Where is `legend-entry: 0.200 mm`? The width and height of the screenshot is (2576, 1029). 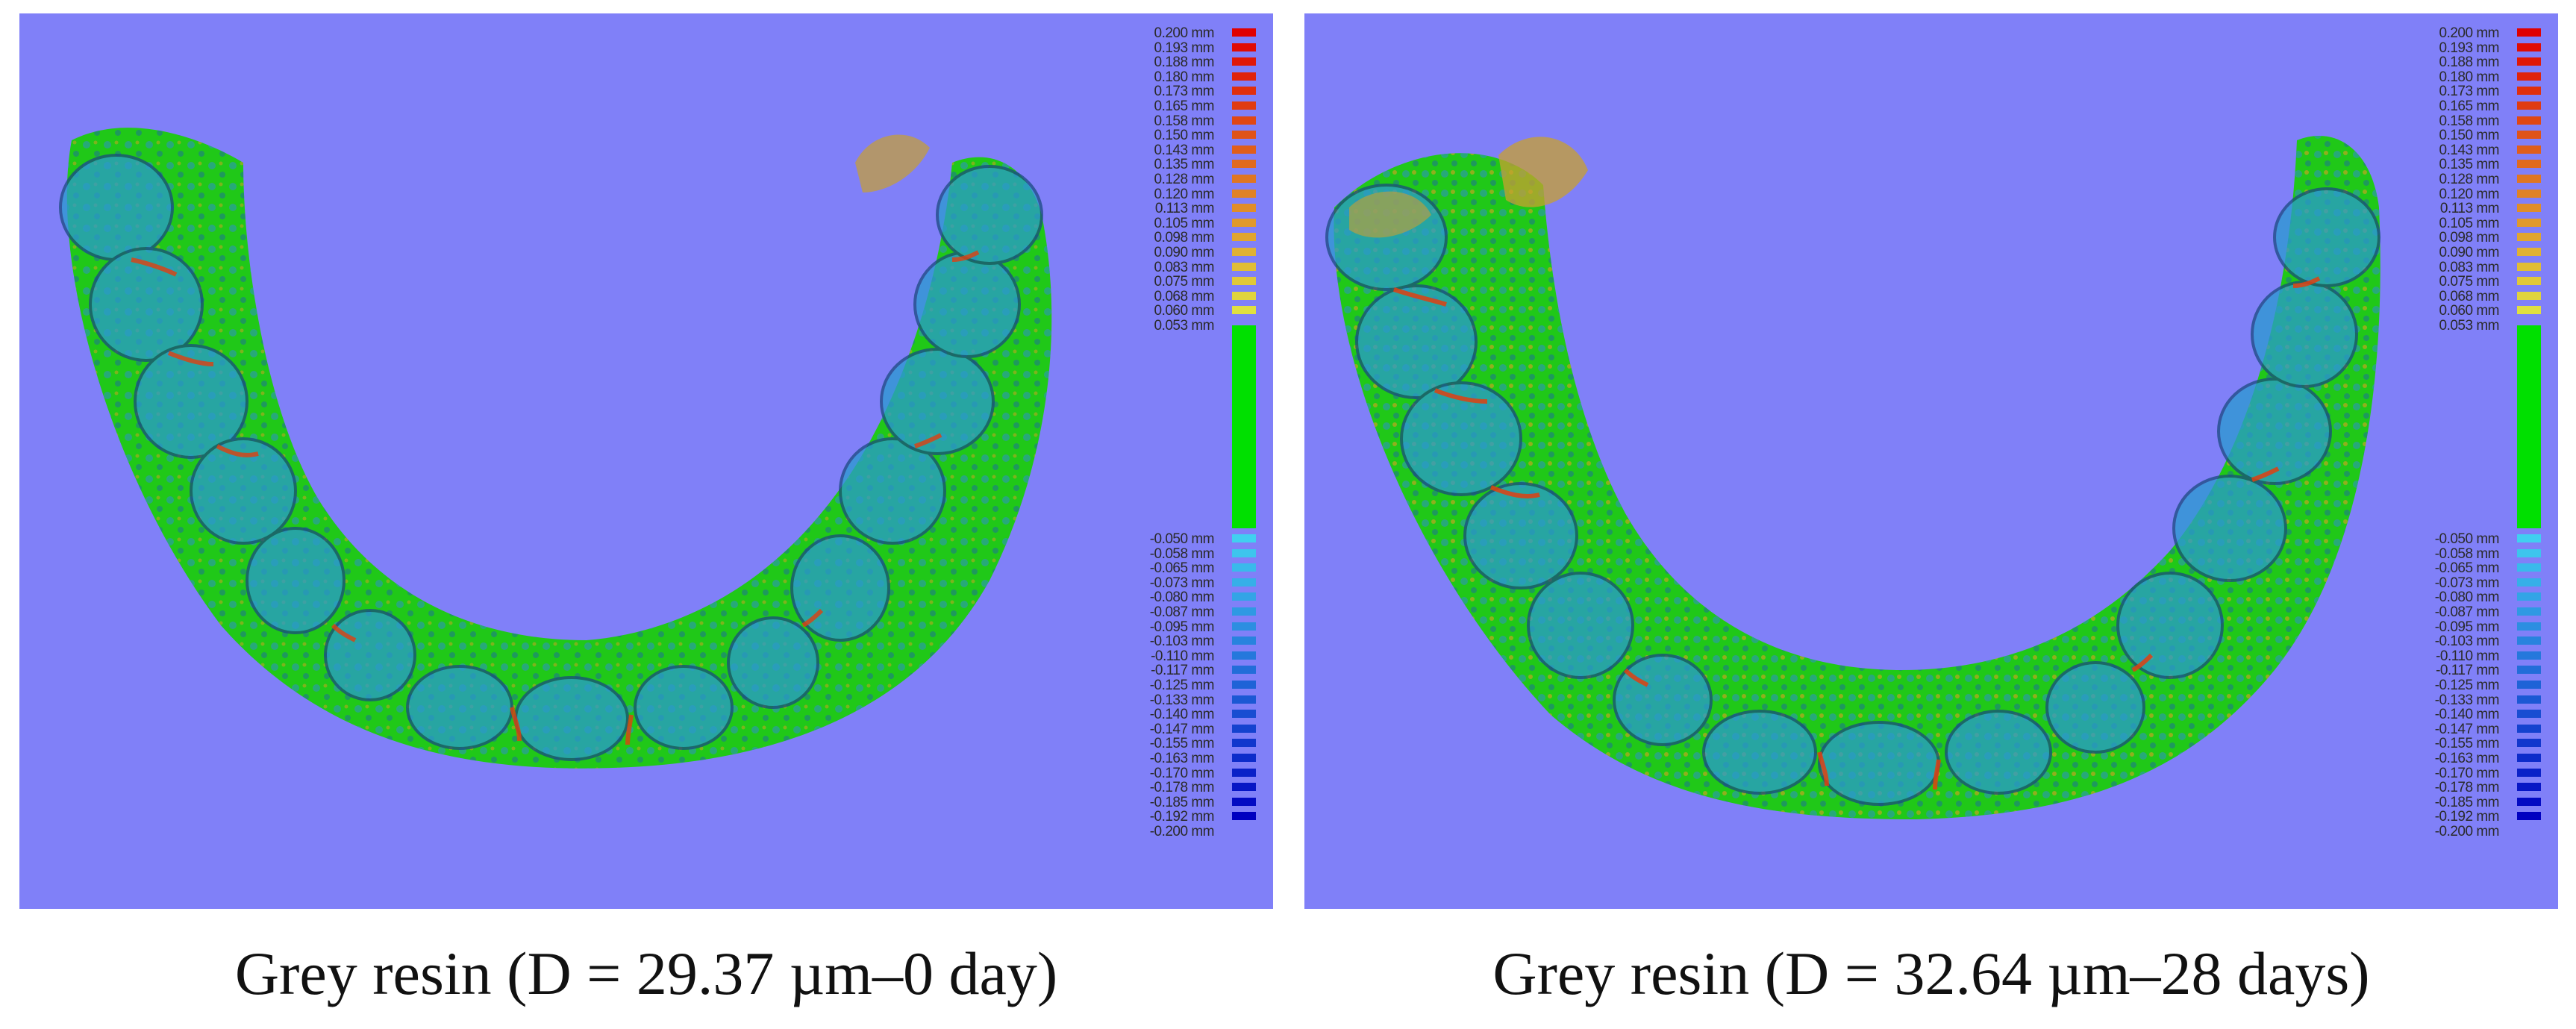
legend-entry: 0.200 mm is located at coordinates (2463, 33).